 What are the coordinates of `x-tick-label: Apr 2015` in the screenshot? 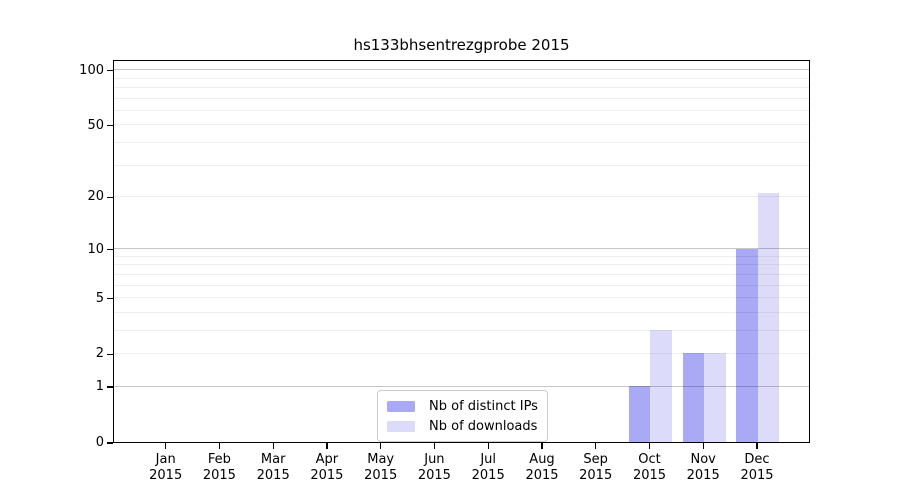 It's located at (327, 468).